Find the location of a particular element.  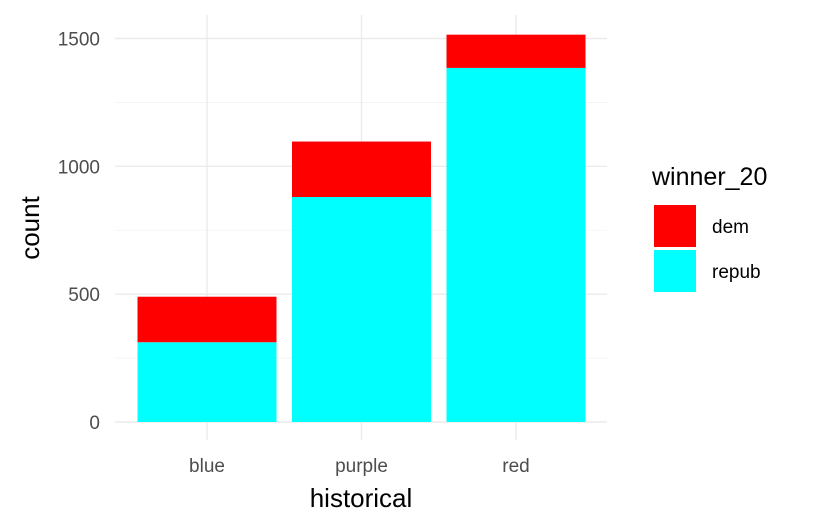

bar-red-repub is located at coordinates (516, 244).